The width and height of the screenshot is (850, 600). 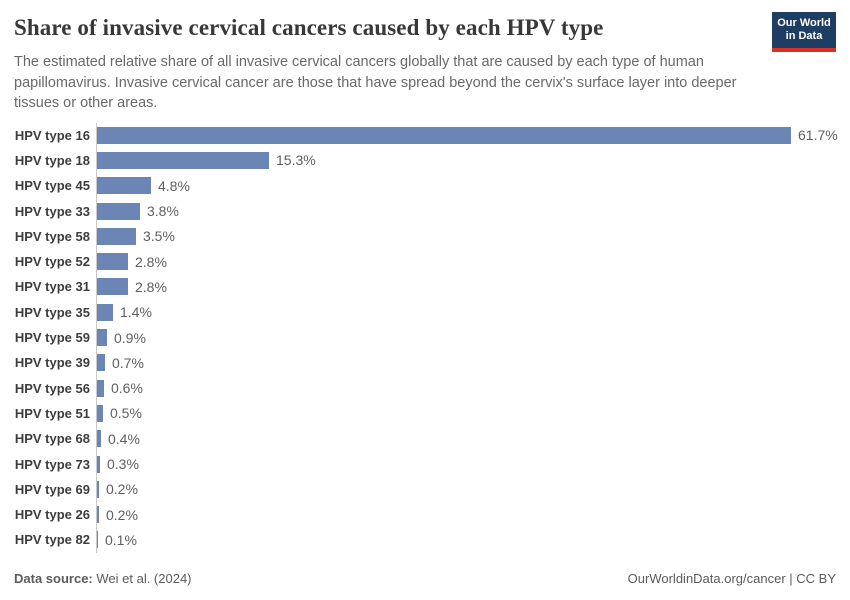 I want to click on bar-row: HPV type 18 15.3%, so click(x=432, y=160).